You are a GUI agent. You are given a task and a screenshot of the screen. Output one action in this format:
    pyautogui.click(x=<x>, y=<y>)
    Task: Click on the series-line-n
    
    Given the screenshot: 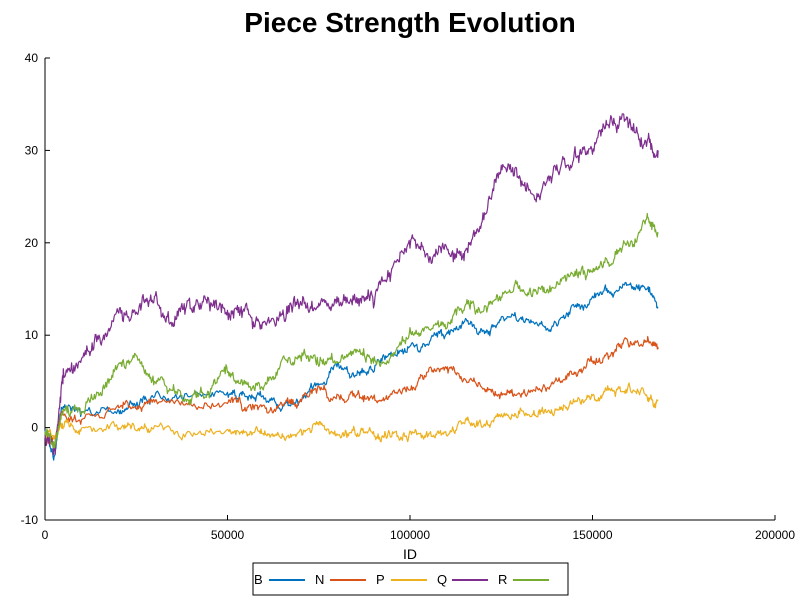 What is the action you would take?
    pyautogui.click(x=351, y=390)
    